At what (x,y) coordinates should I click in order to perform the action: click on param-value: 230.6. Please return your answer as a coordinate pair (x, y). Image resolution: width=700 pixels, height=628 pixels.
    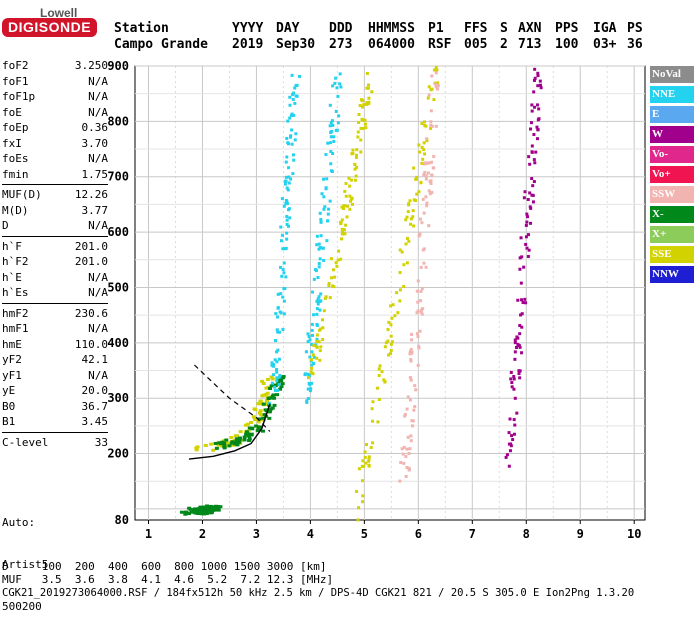
    Looking at the image, I should click on (91, 313).